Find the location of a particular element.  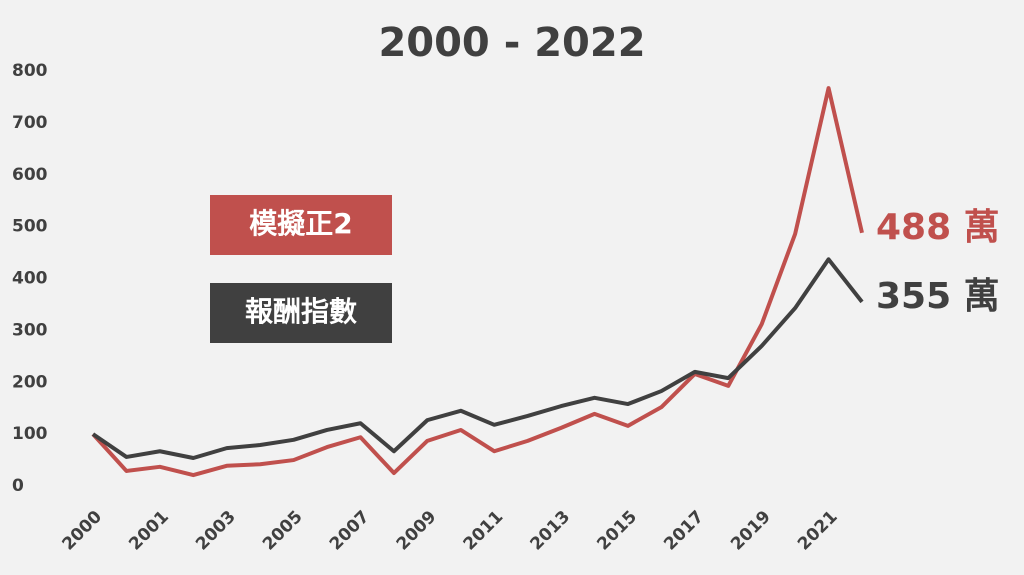

y-tick-label: 100 is located at coordinates (30, 434).